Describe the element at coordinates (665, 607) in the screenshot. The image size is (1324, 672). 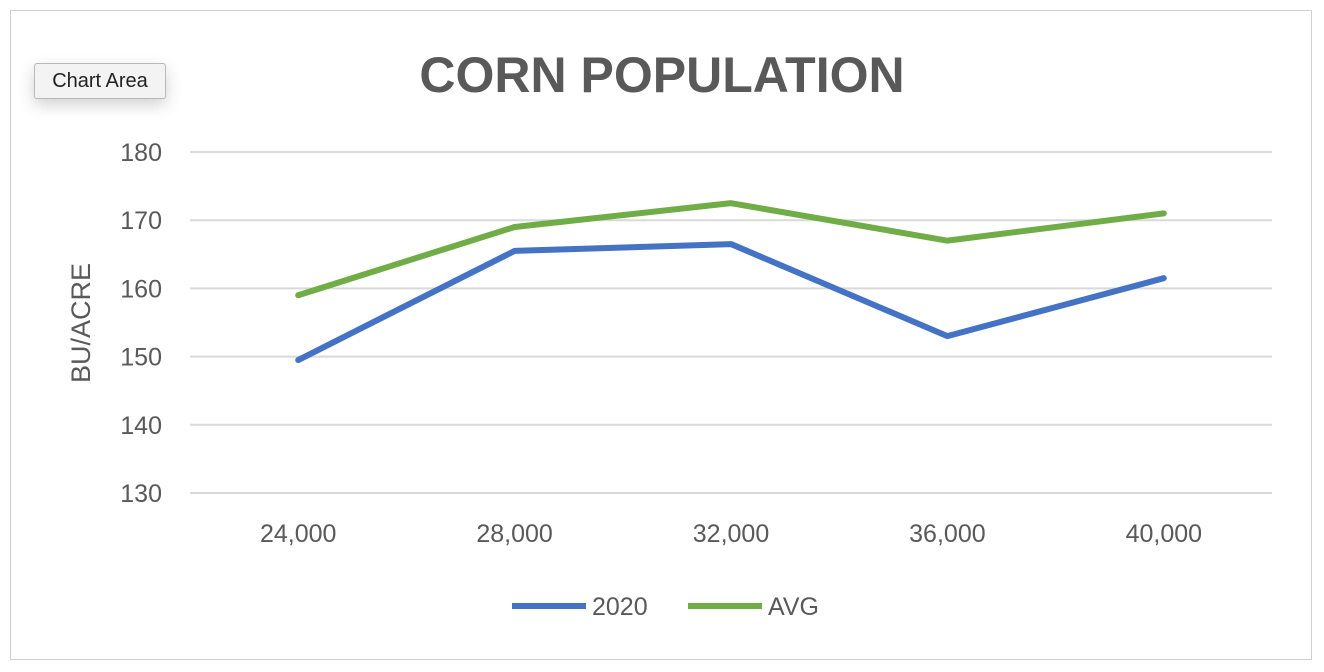
I see `legend: 2020 AVG` at that location.